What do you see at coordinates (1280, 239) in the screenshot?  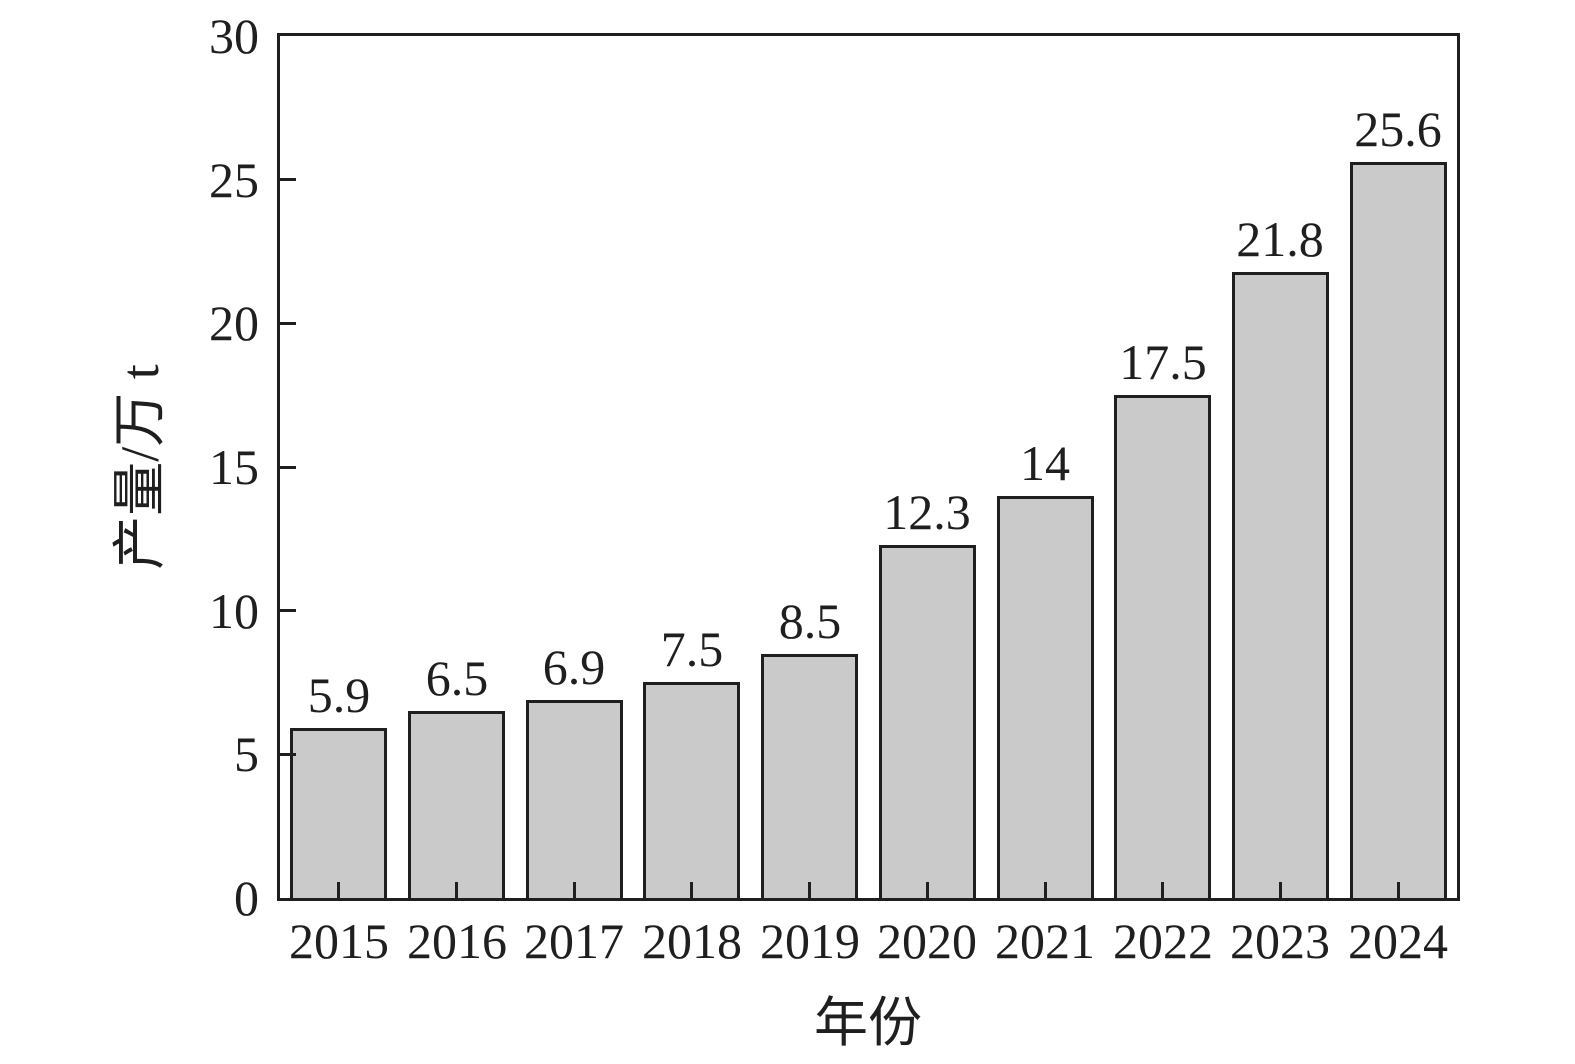 I see `bar-value-label: 21.8` at bounding box center [1280, 239].